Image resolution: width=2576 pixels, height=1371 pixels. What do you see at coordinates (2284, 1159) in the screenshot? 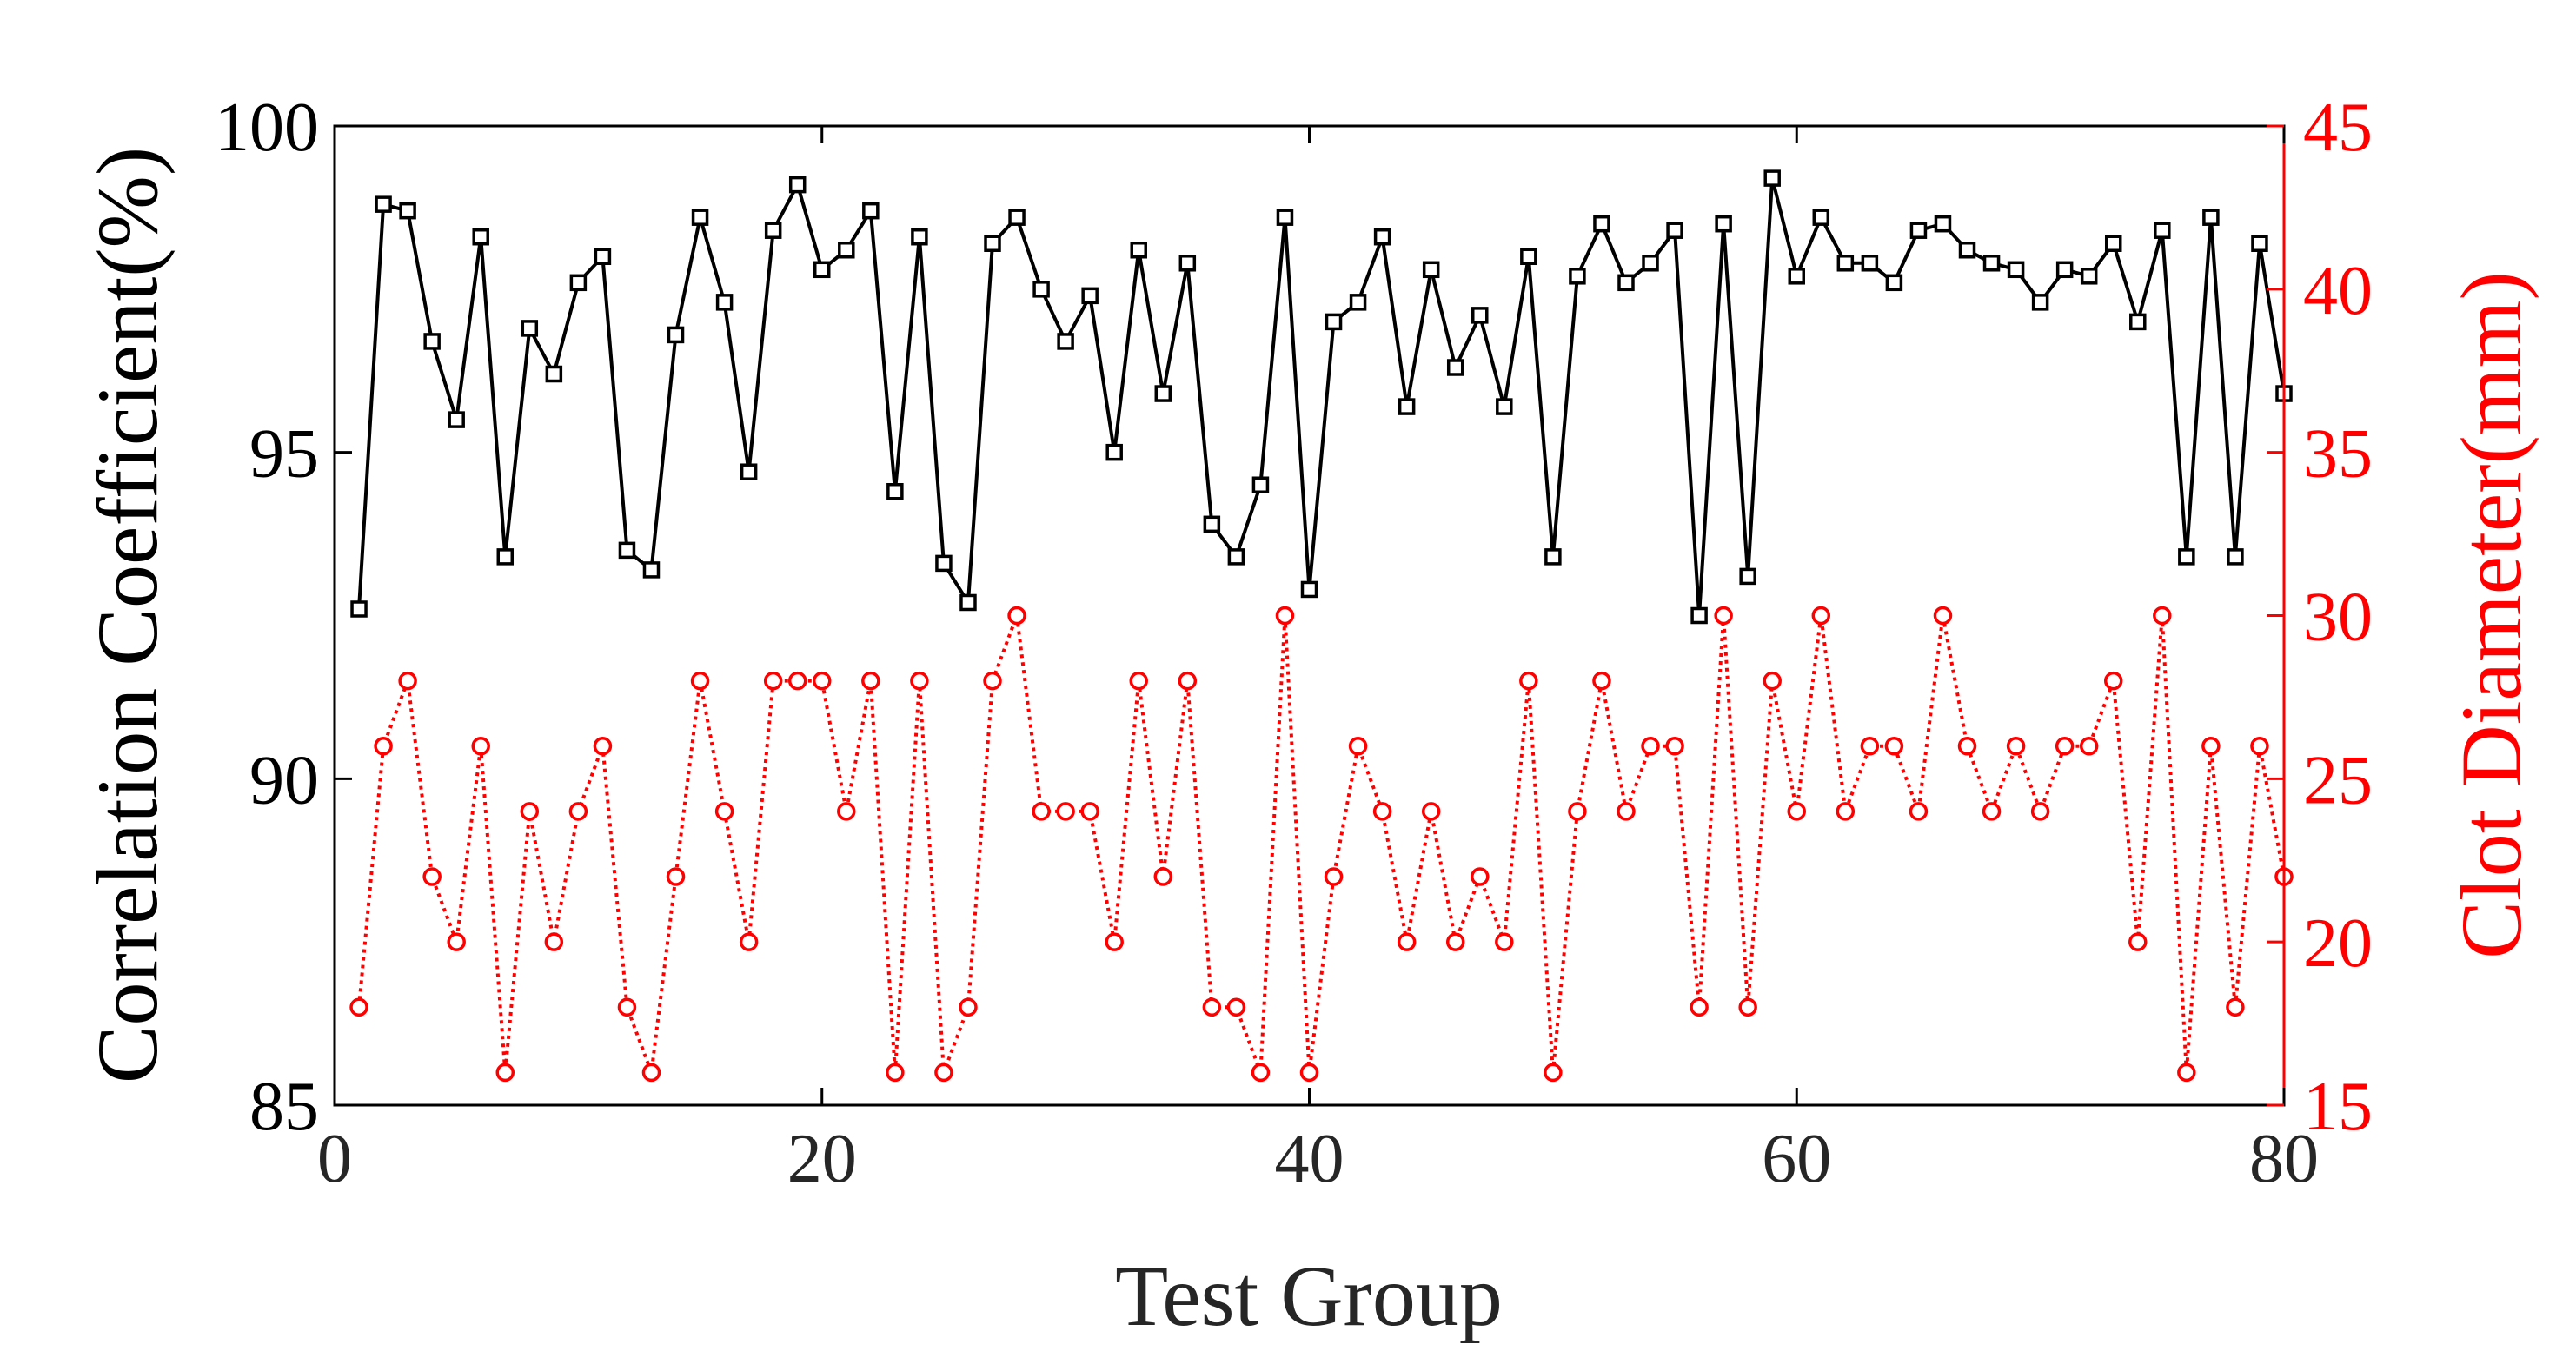
I see `x-tick-label: 80` at bounding box center [2284, 1159].